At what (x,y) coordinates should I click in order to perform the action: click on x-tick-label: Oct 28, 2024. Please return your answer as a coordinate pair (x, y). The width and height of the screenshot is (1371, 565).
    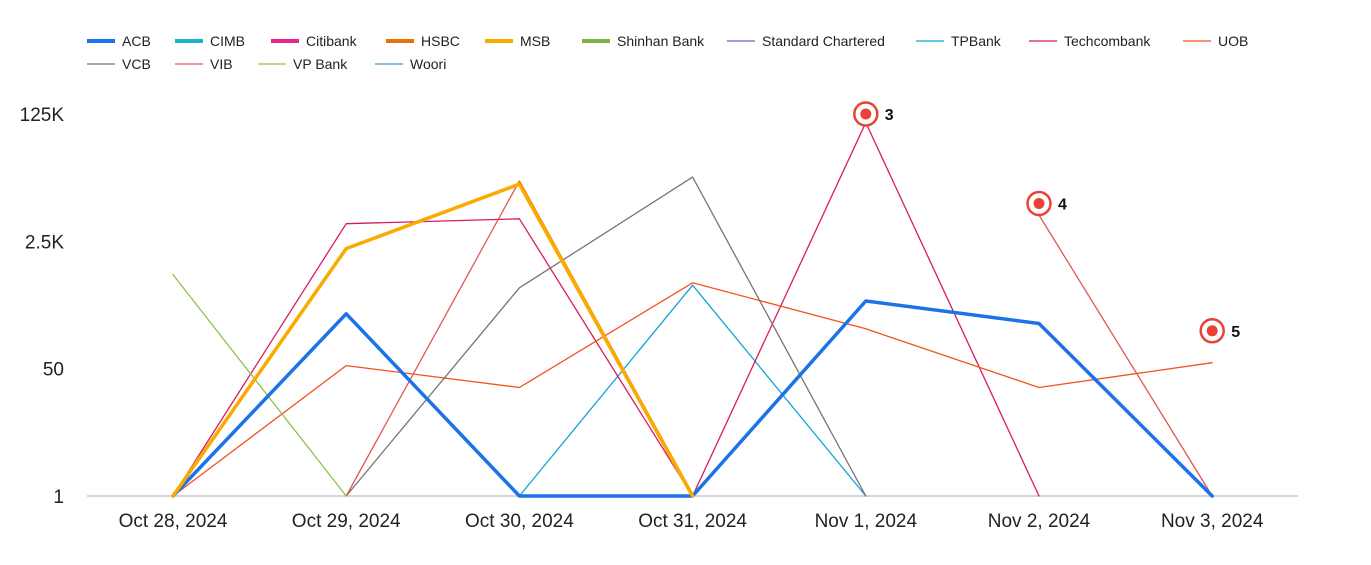
    Looking at the image, I should click on (173, 521).